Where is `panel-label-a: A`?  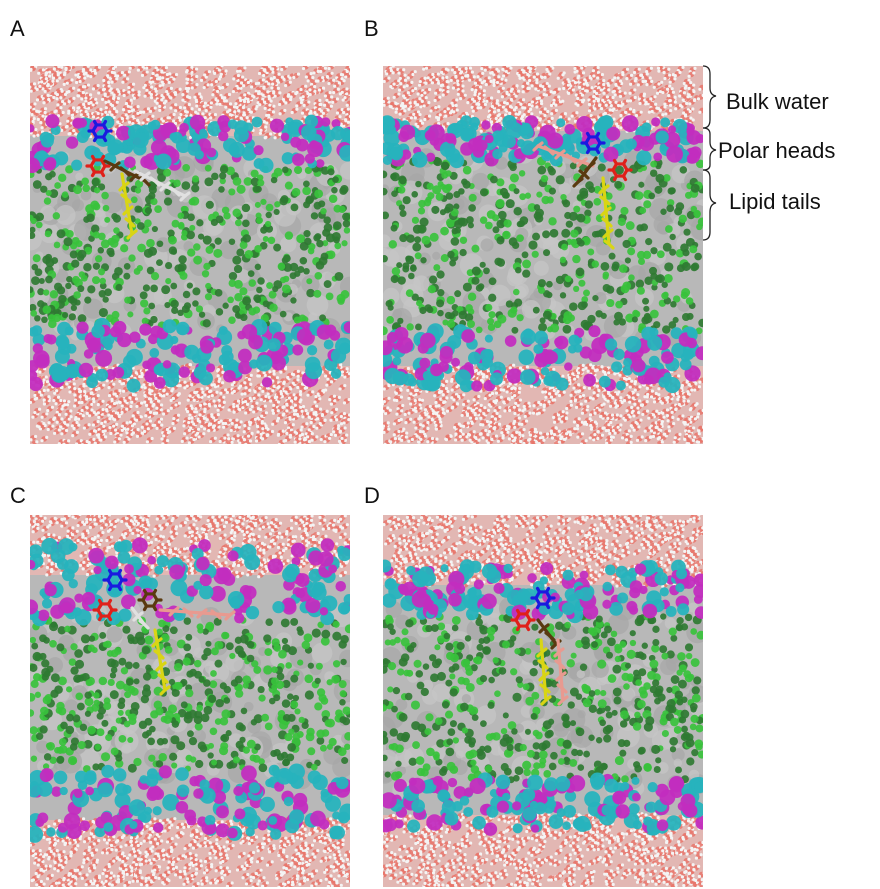 panel-label-a: A is located at coordinates (17, 28).